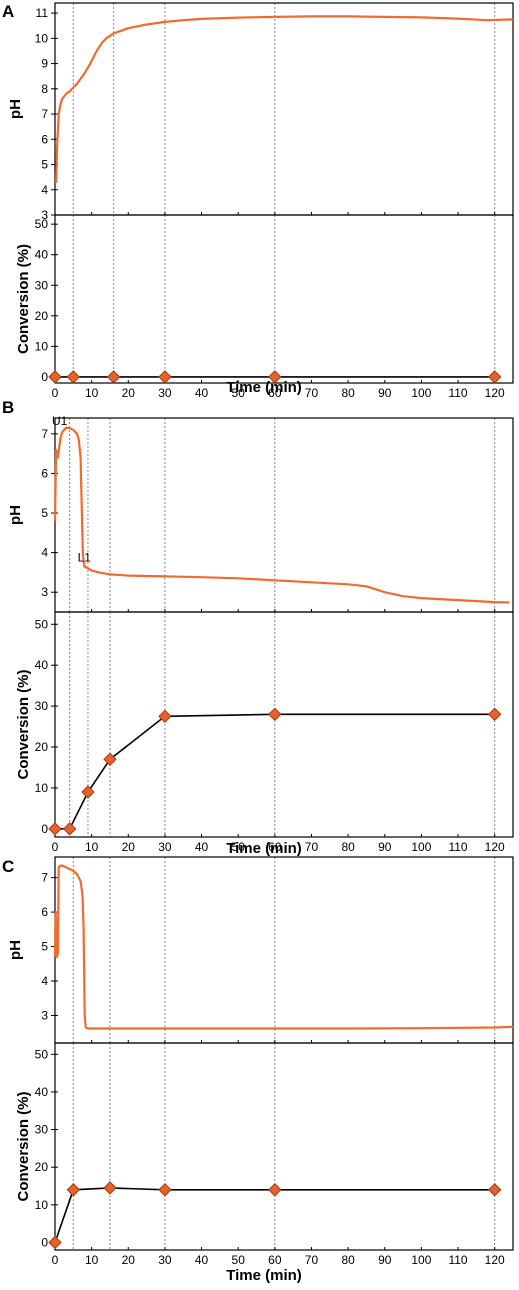  Describe the element at coordinates (44, 89) in the screenshot. I see `y-tick-label: 8` at that location.